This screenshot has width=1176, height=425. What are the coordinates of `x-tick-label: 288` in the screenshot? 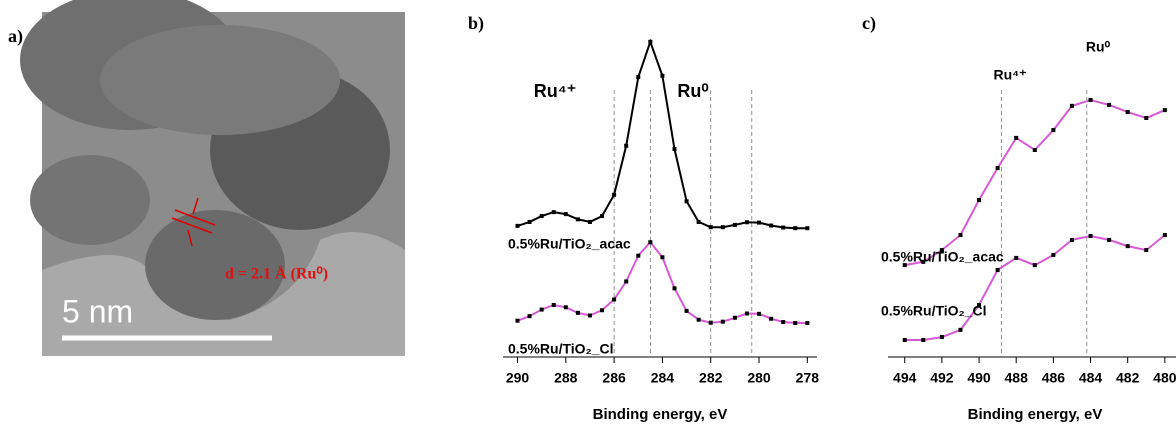 It's located at (566, 378).